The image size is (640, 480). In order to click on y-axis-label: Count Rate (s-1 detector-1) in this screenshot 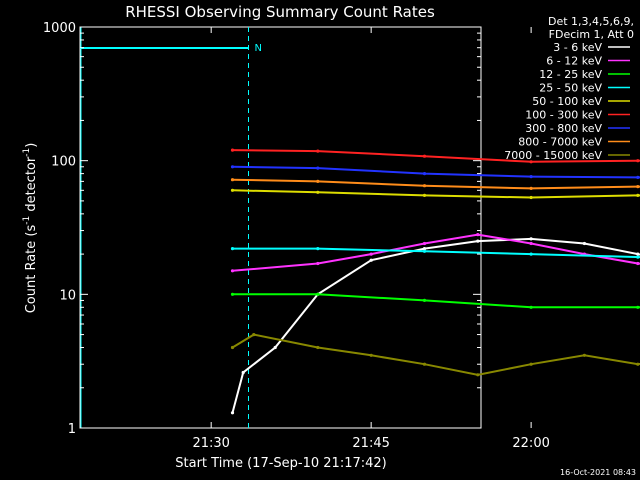, I will do `click(30, 228)`.